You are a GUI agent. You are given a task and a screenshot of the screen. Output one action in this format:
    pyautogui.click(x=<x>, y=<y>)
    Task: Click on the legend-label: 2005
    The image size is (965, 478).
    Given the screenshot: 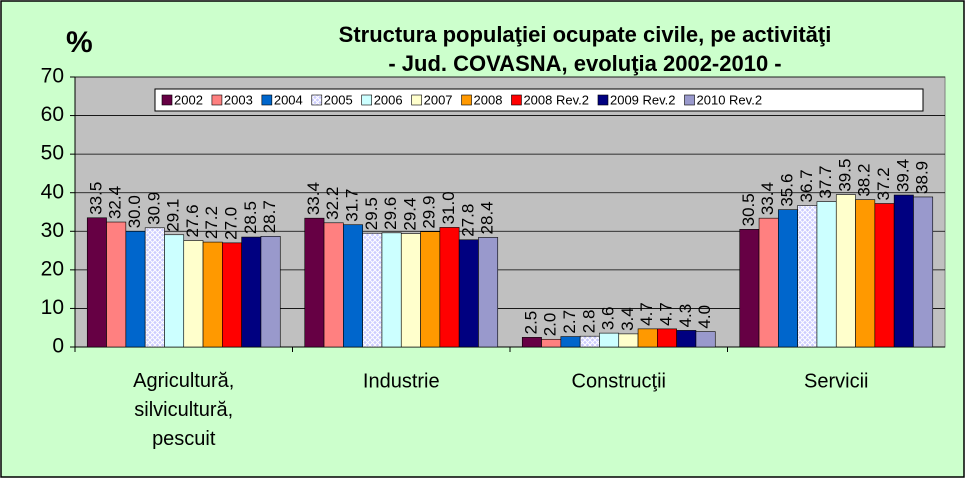 What is the action you would take?
    pyautogui.click(x=338, y=99)
    